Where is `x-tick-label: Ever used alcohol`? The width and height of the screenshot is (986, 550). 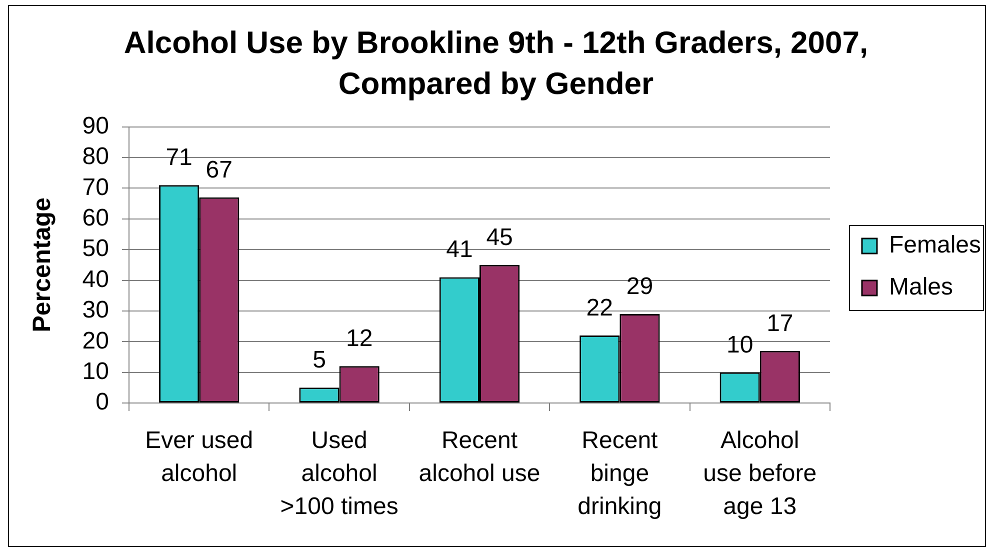
x-tick-label: Ever used alcohol is located at coordinates (199, 457).